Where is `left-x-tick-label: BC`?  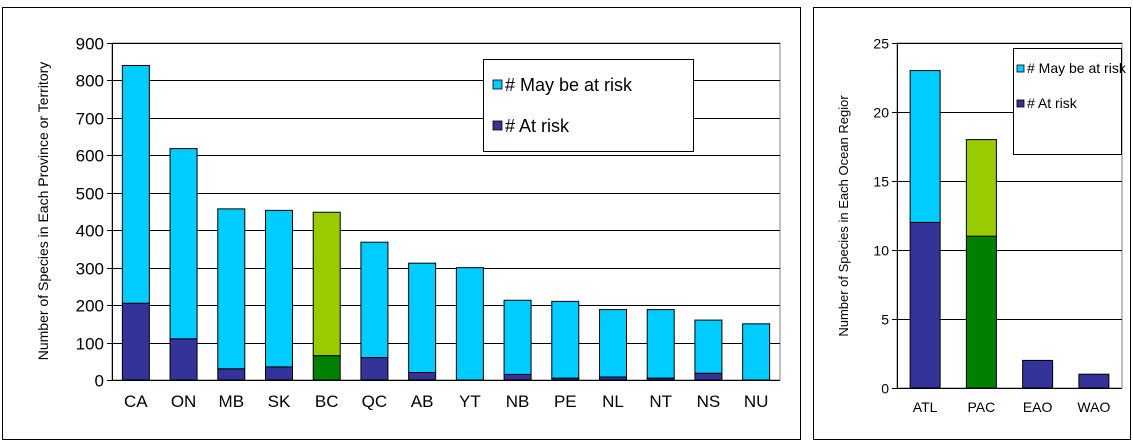
left-x-tick-label: BC is located at coordinates (327, 401).